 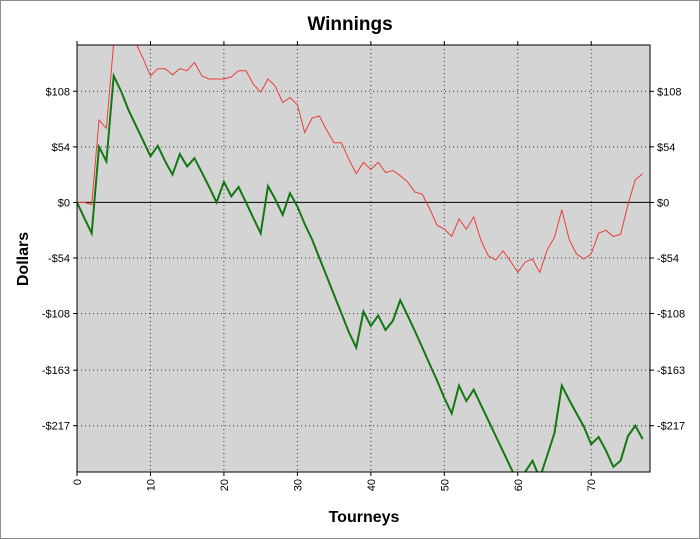 I want to click on y-tick-label-left: $108, so click(x=58, y=92).